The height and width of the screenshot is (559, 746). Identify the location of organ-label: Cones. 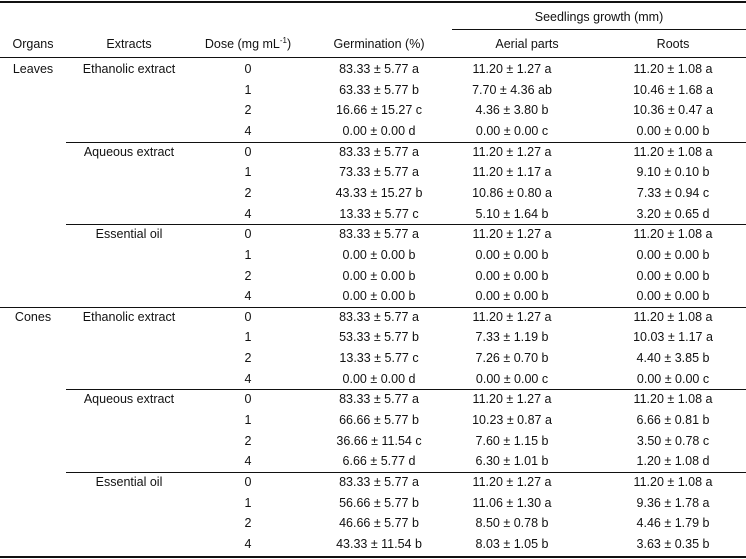
(33, 316).